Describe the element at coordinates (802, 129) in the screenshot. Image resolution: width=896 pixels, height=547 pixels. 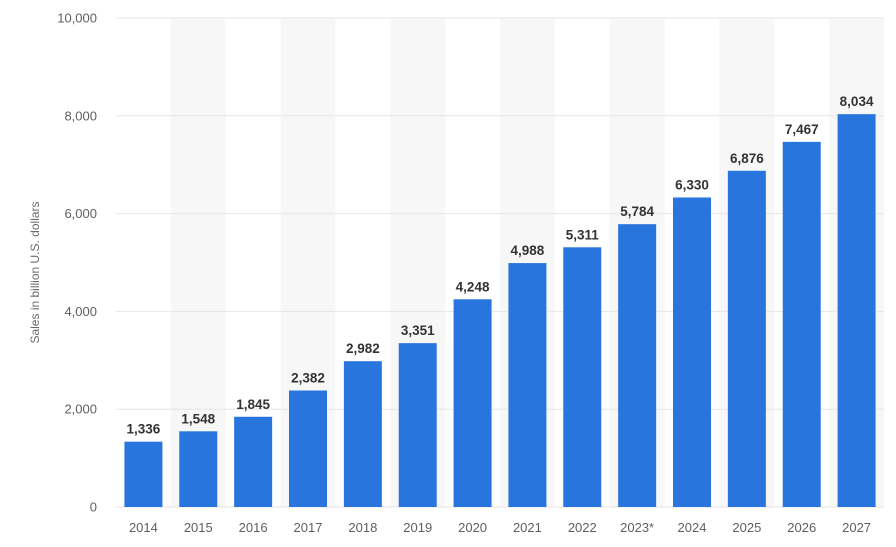
I see `value-label: 7,467` at that location.